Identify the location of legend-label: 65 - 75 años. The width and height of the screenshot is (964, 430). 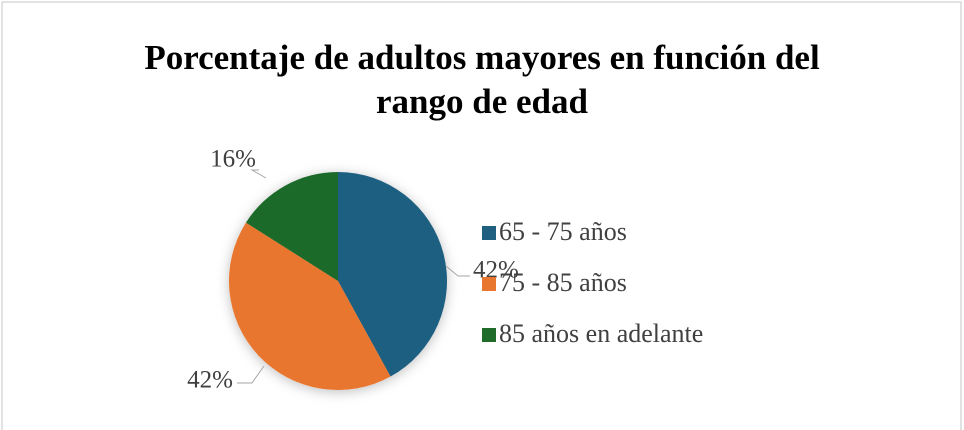
(563, 231).